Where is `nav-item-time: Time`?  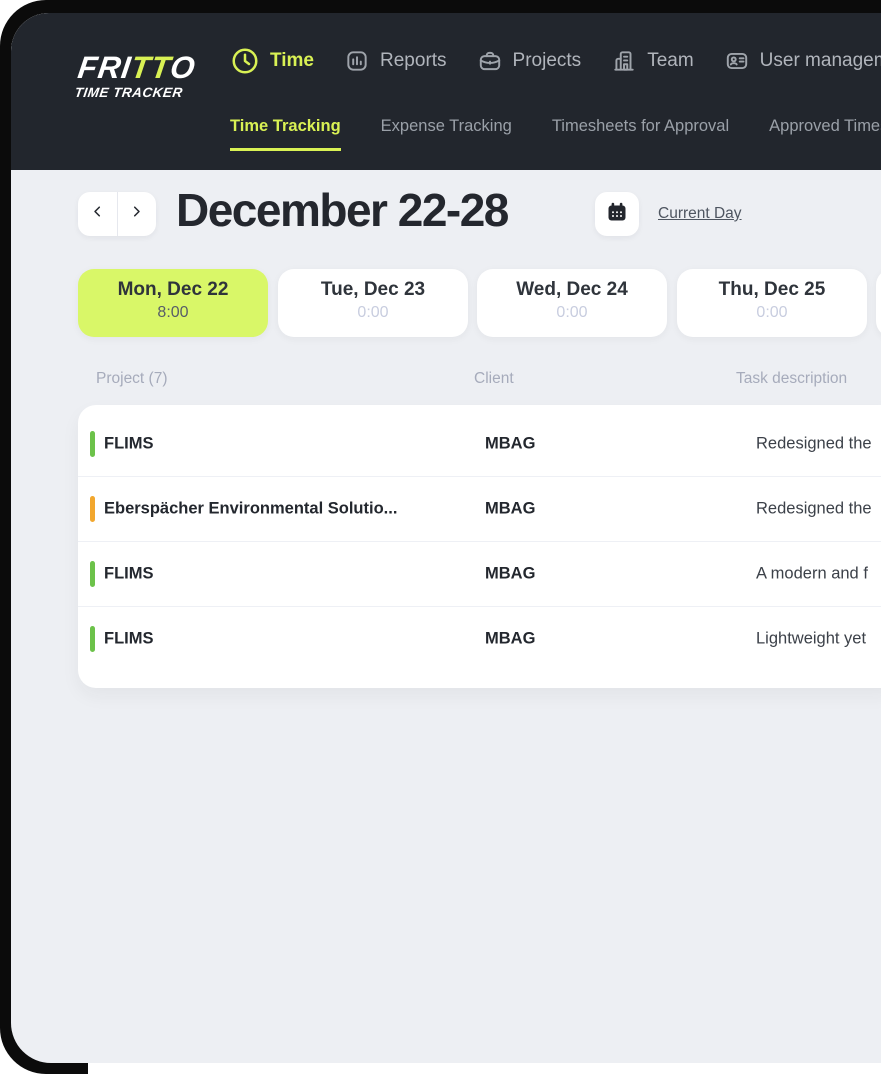 nav-item-time: Time is located at coordinates (272, 61).